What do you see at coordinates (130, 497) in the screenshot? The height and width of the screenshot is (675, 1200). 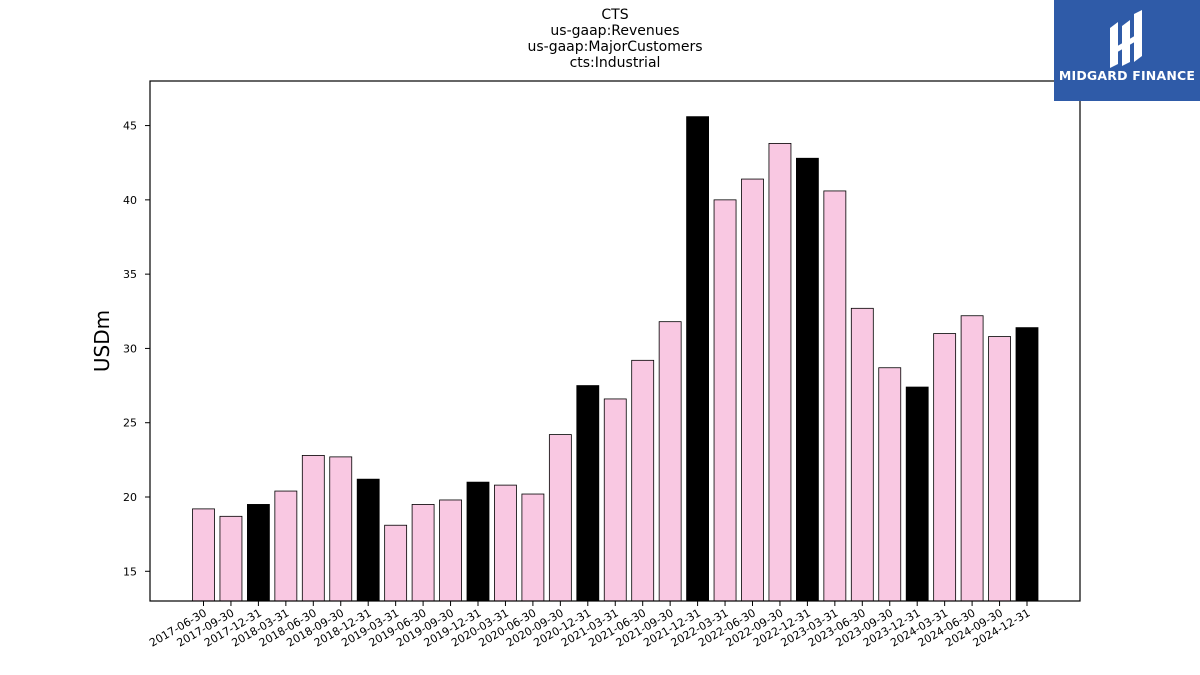 I see `y-tick-label-20: 20` at bounding box center [130, 497].